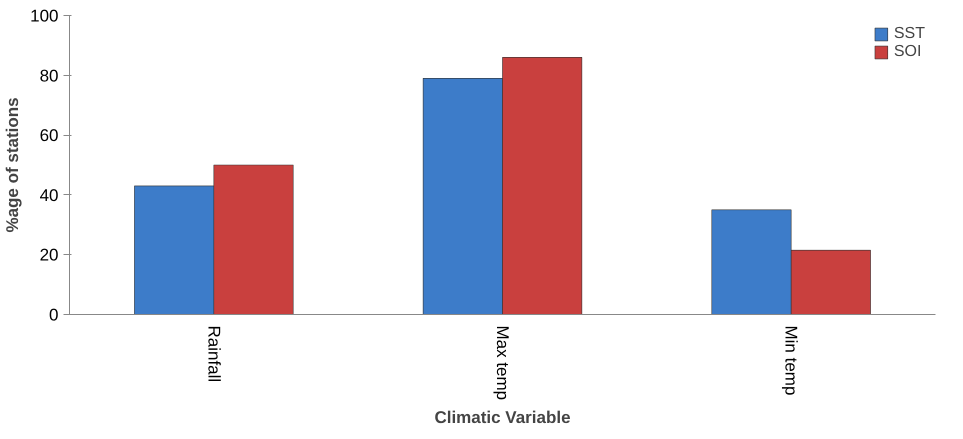 Image resolution: width=963 pixels, height=439 pixels. I want to click on x-tick-label: Max temp, so click(502, 363).